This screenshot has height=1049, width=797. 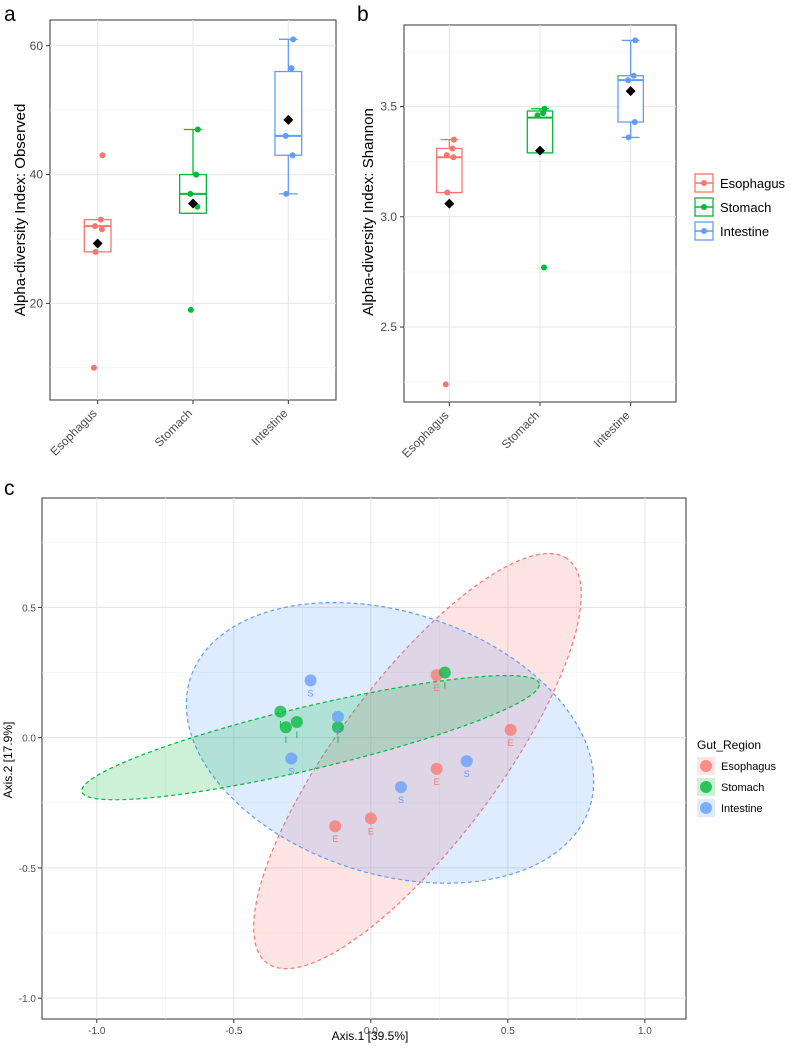 What do you see at coordinates (20, 210) in the screenshot?
I see `y-axis-title-a: Alpha-diversity Index: Observed` at bounding box center [20, 210].